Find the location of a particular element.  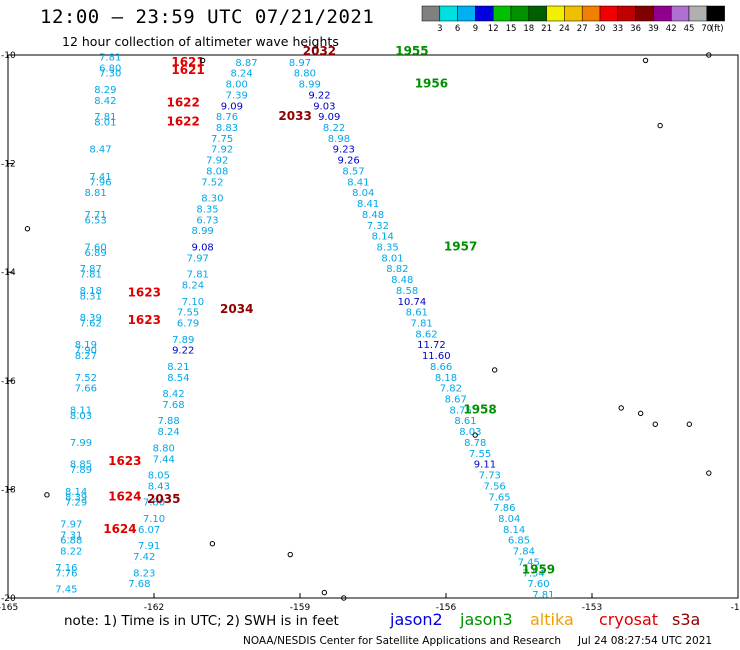

swh-point-label: 8.00 is located at coordinates (237, 85).